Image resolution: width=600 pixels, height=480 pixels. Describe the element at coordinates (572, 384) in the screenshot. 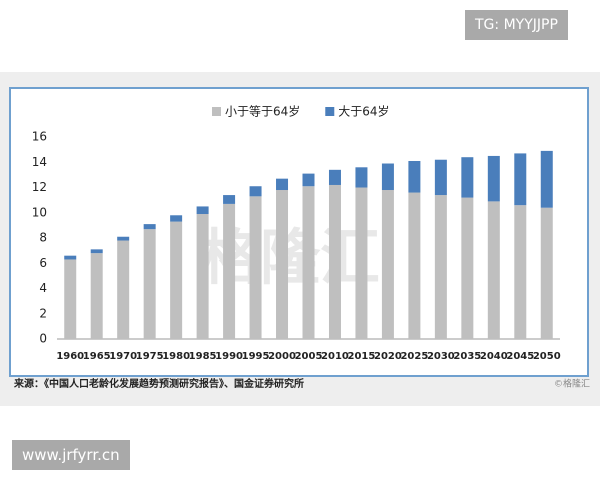

I see `corner-mark: ©格隆汇` at that location.